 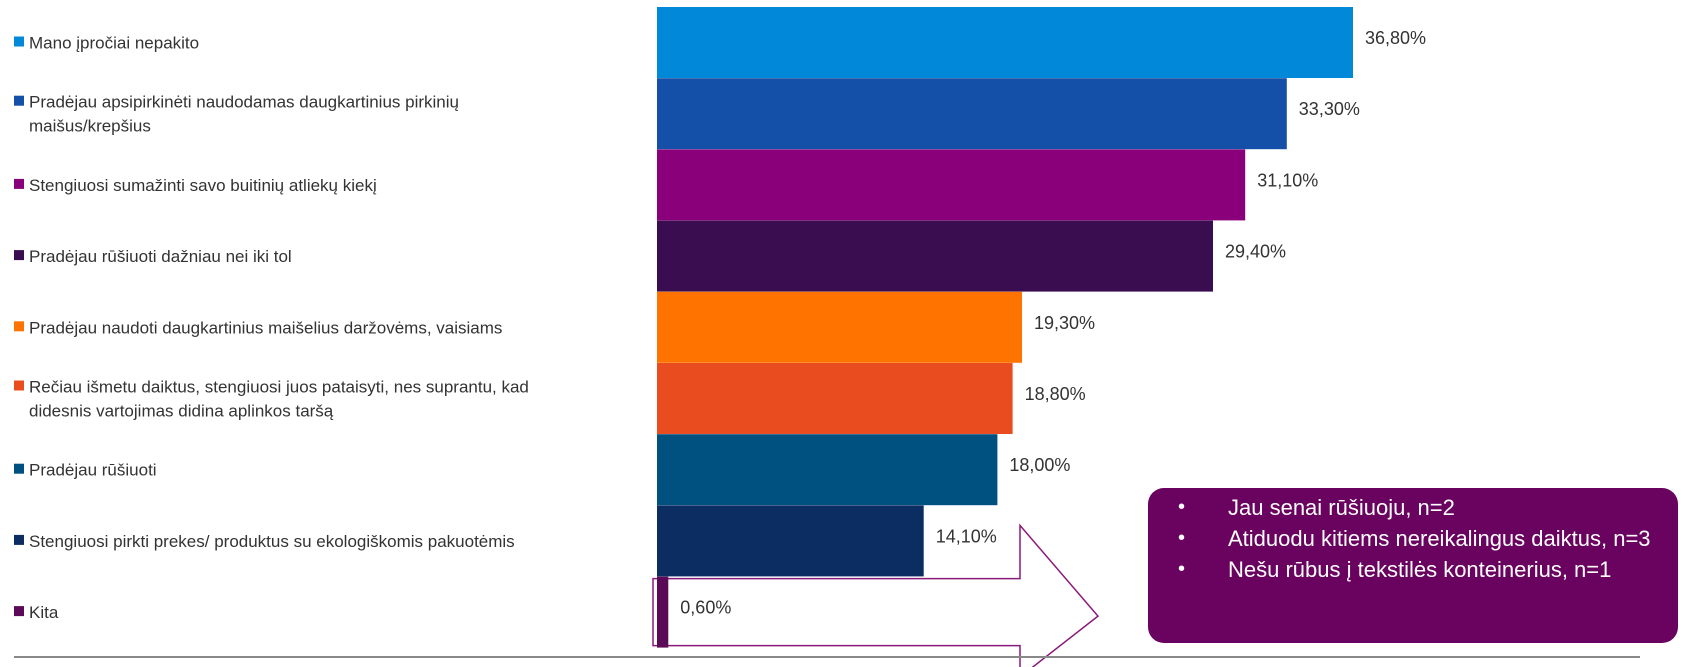 I want to click on callout-item: Nešu rūbus į tekstilės konteinerius, n=1, so click(x=1413, y=569).